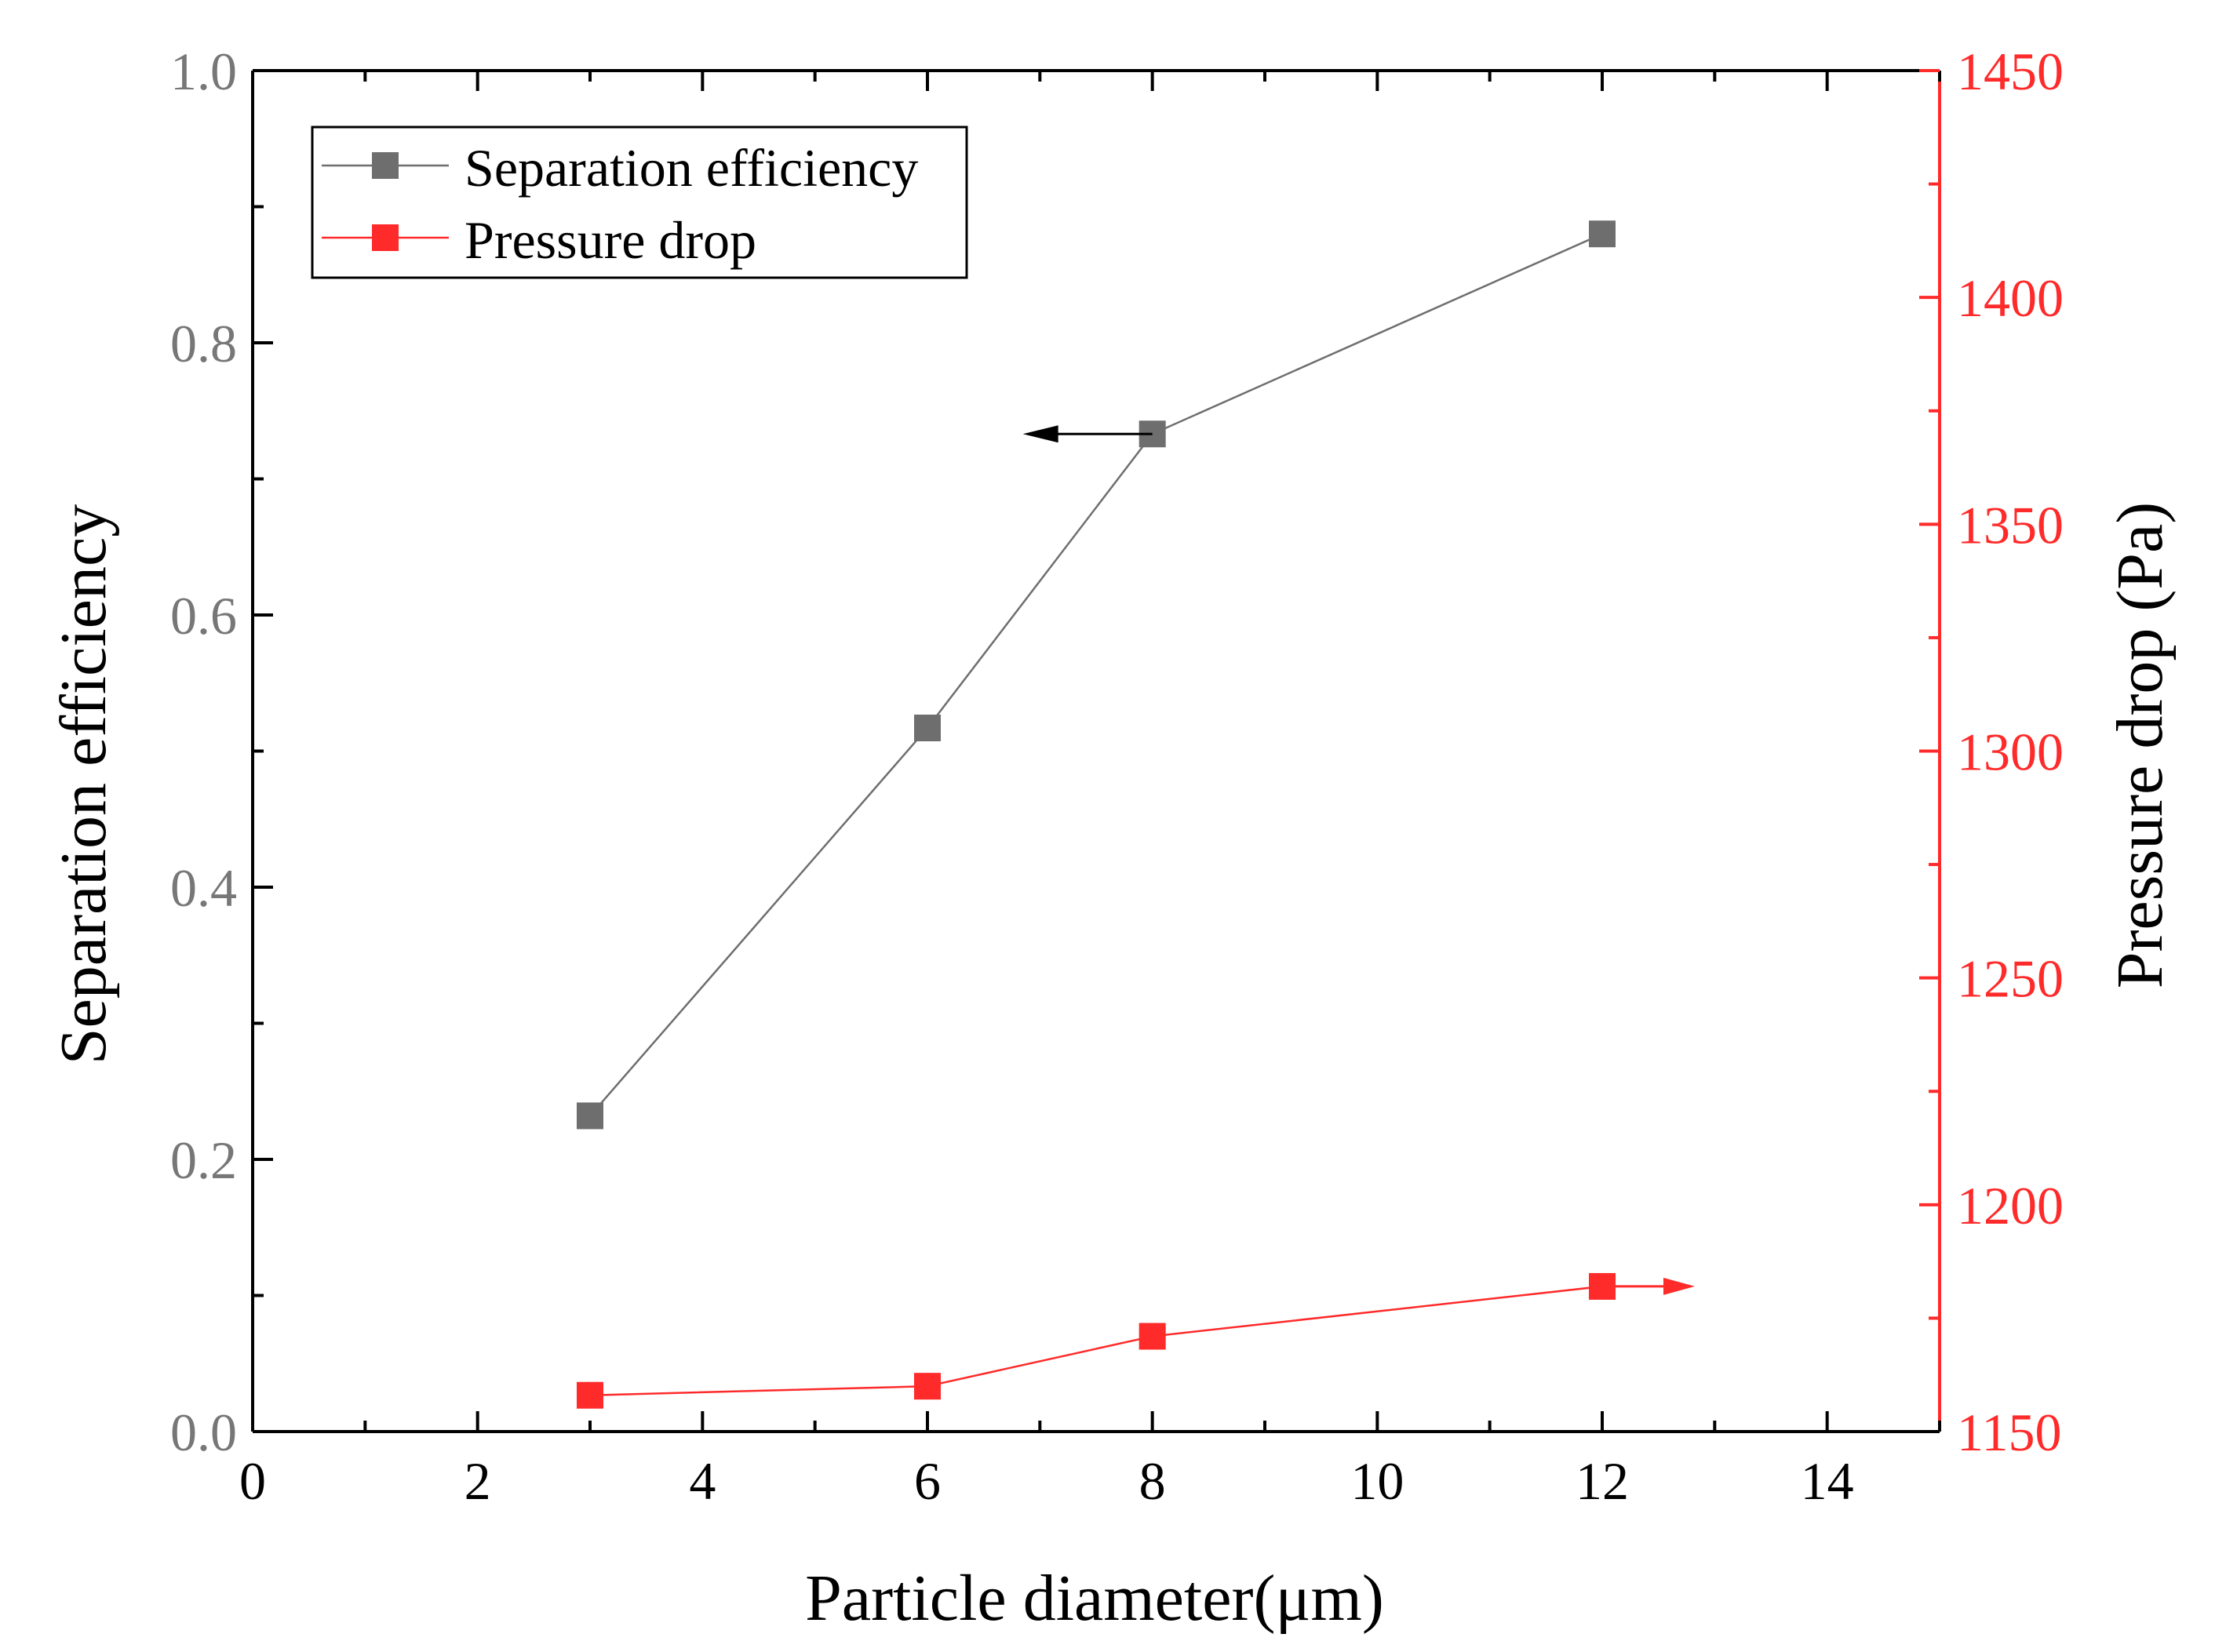 This screenshot has width=2226, height=1652. Describe the element at coordinates (2010, 298) in the screenshot. I see `y-right-tick-label: 1400` at that location.